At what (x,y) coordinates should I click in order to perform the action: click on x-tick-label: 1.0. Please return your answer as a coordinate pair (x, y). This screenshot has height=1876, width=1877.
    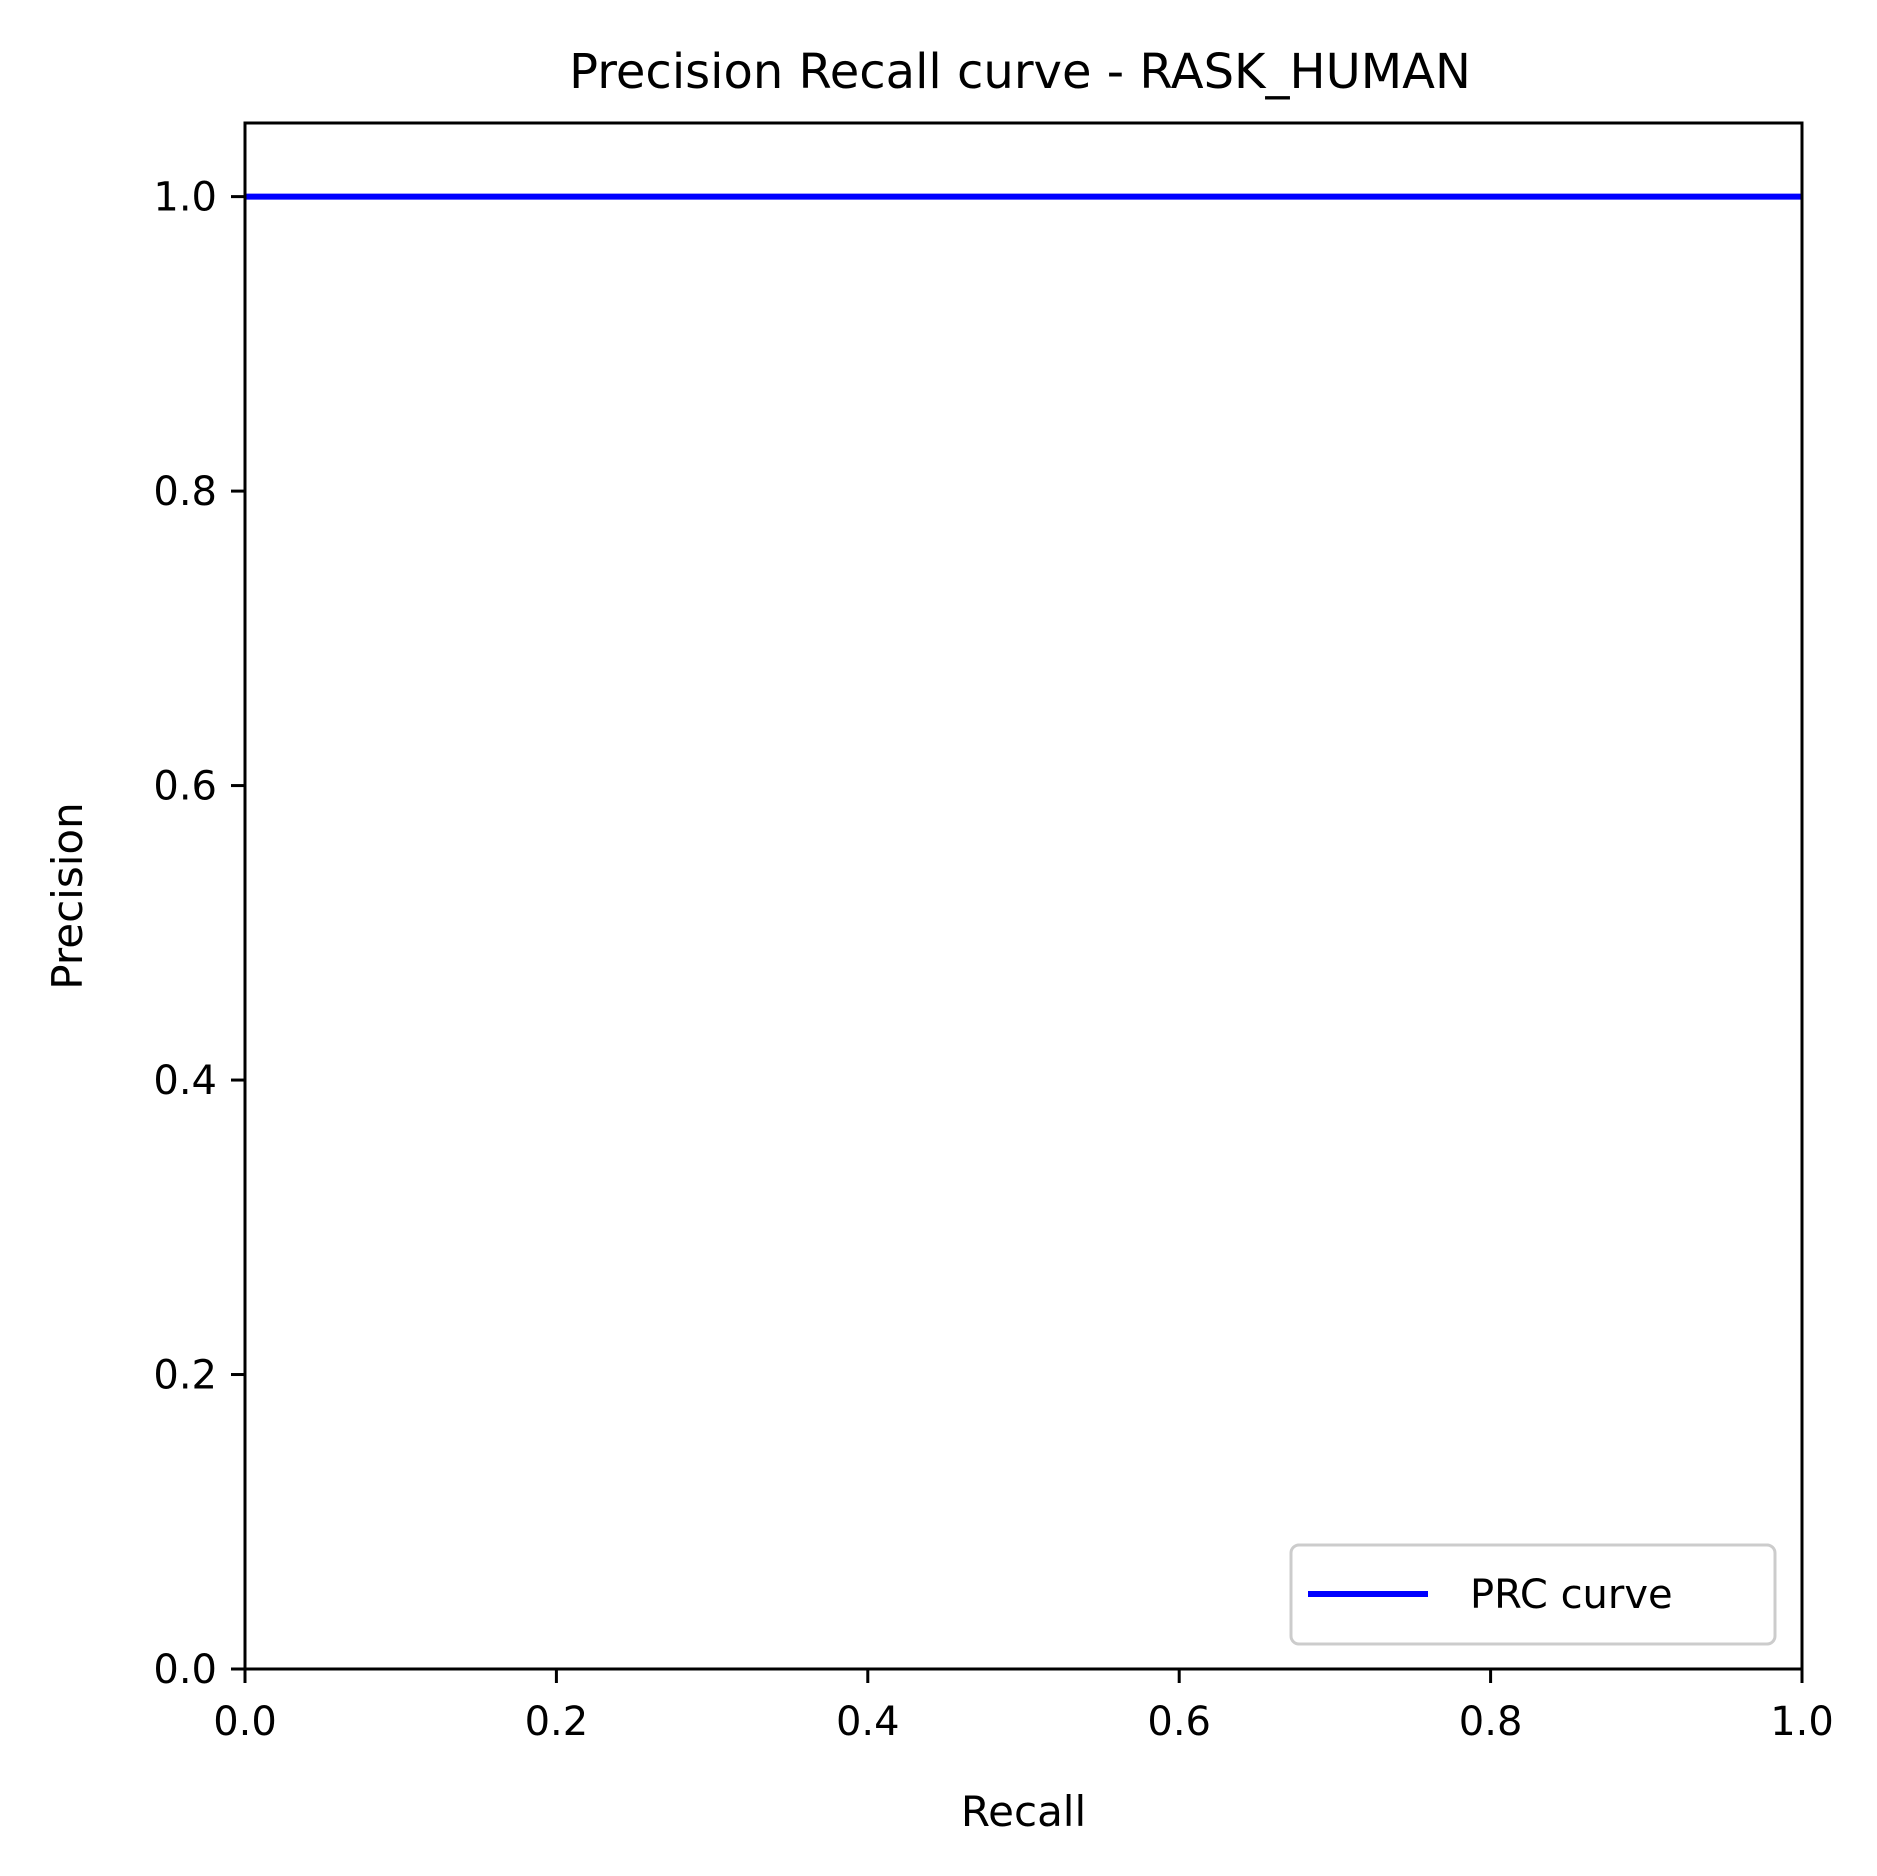
    Looking at the image, I should click on (1802, 1722).